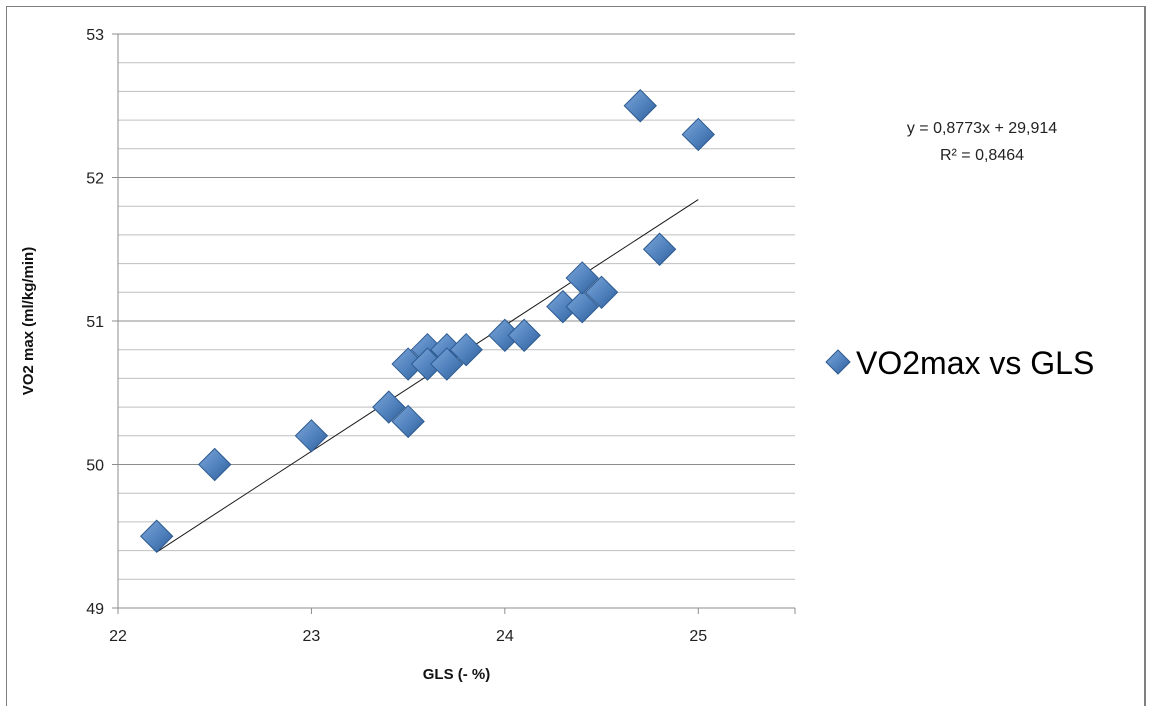 This screenshot has height=711, width=1153. I want to click on x-axis-title: GLS (- %), so click(457, 674).